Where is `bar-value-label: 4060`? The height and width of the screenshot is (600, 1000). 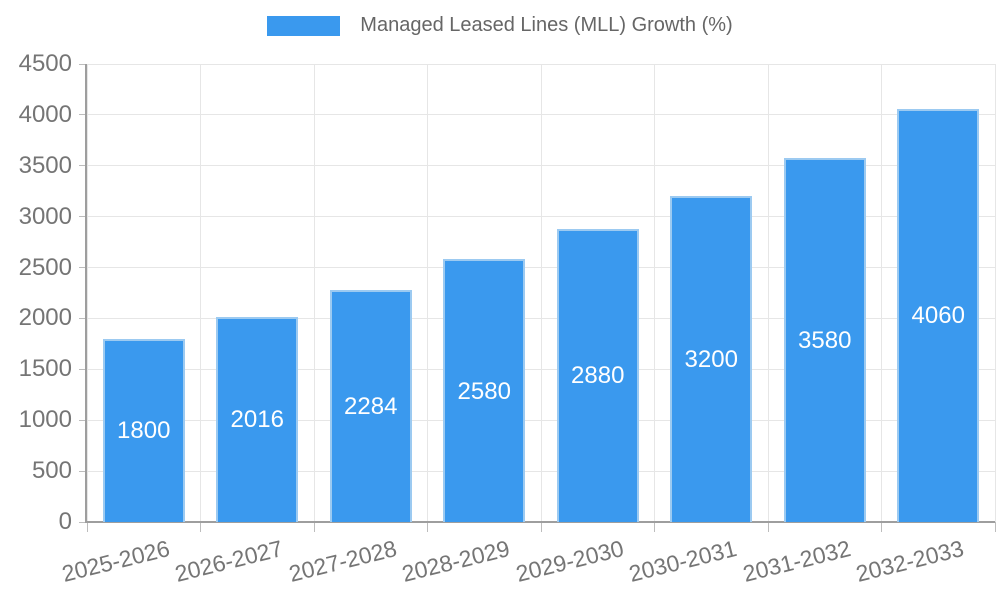
bar-value-label: 4060 is located at coordinates (938, 316).